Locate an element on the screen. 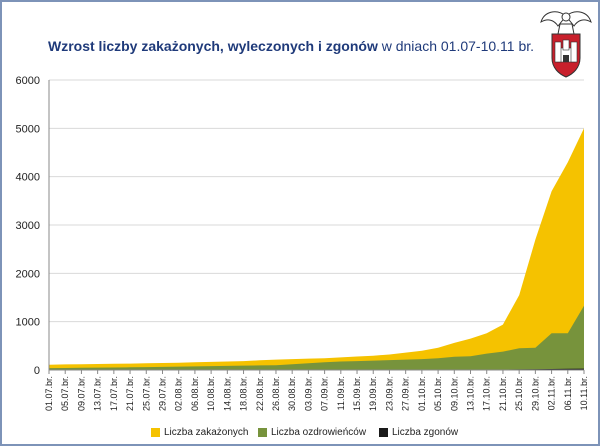  legend-label-deaths: Liczba zgonów is located at coordinates (425, 432).